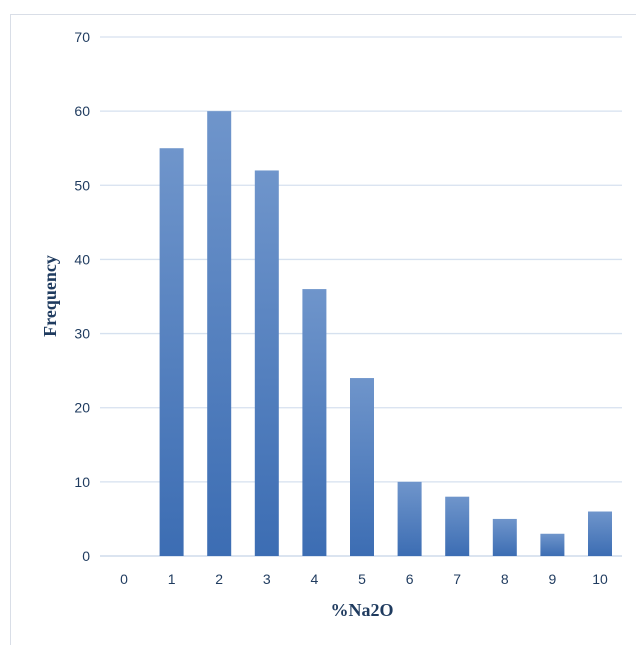 Image resolution: width=637 pixels, height=646 pixels. Describe the element at coordinates (553, 579) in the screenshot. I see `x-tick-label: 9` at that location.